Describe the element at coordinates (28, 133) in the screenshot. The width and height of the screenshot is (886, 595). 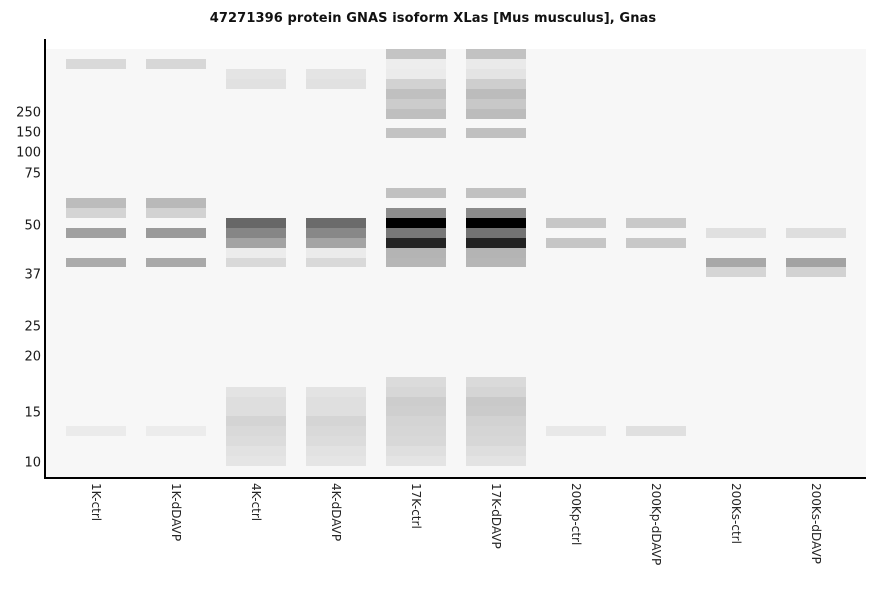
I see `y-tick-label-150: 150` at that location.